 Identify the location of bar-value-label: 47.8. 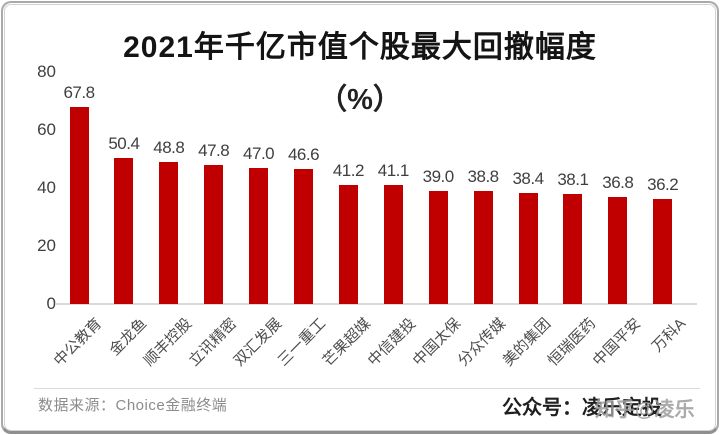
(214, 151).